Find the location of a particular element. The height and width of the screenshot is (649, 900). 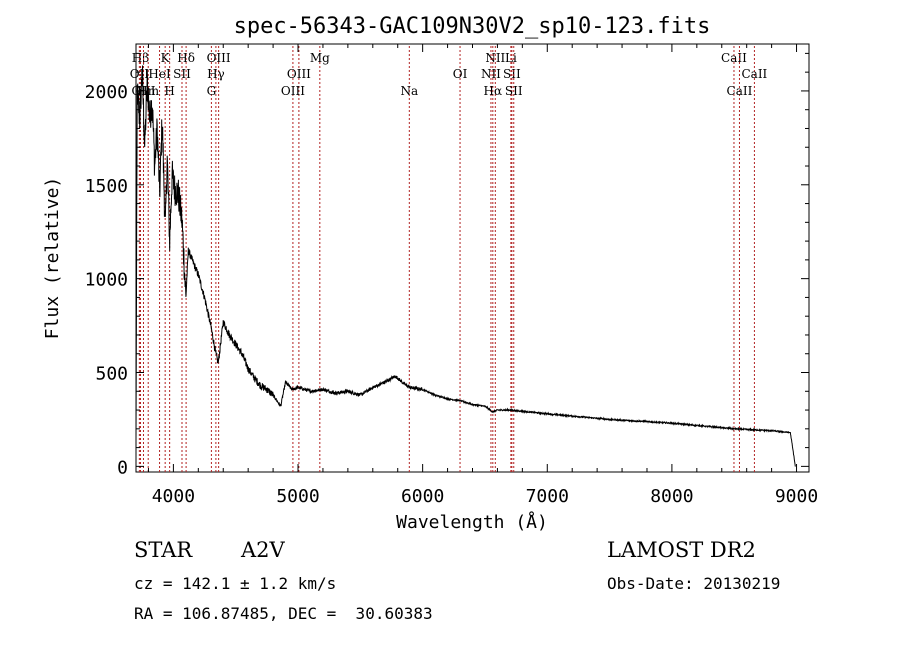

survey-name: LAMOST DR2 is located at coordinates (681, 550).